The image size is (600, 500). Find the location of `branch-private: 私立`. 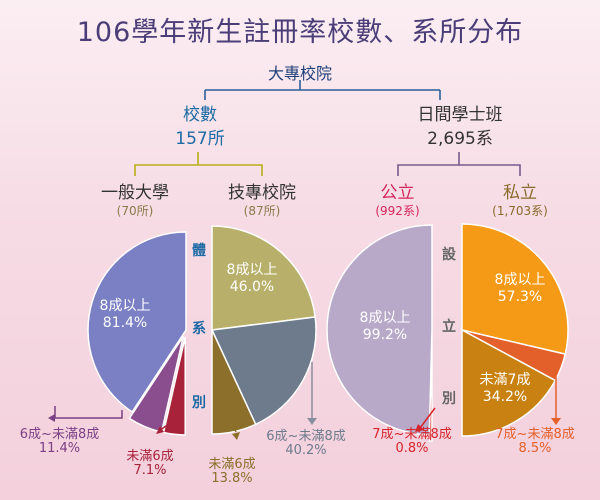

branch-private: 私立 is located at coordinates (520, 193).